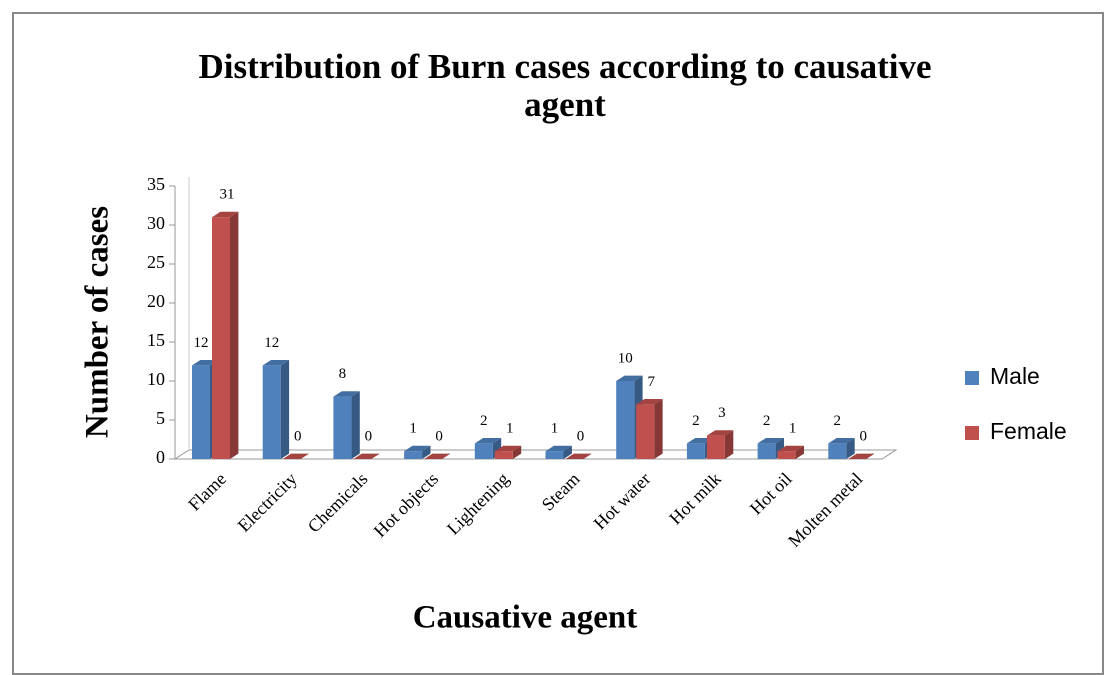  What do you see at coordinates (156, 340) in the screenshot?
I see `y-tick-label: 15` at bounding box center [156, 340].